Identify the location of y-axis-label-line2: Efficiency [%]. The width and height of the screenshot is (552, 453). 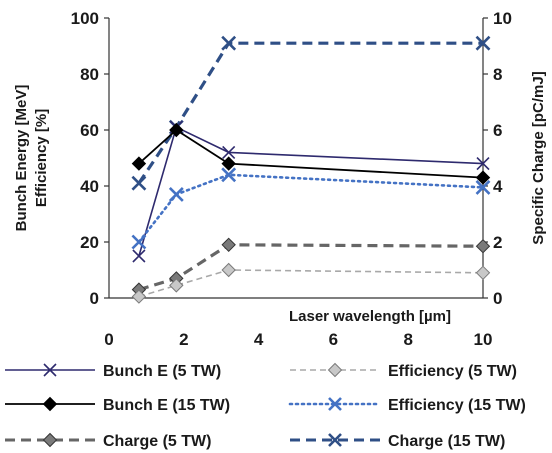
(41, 158).